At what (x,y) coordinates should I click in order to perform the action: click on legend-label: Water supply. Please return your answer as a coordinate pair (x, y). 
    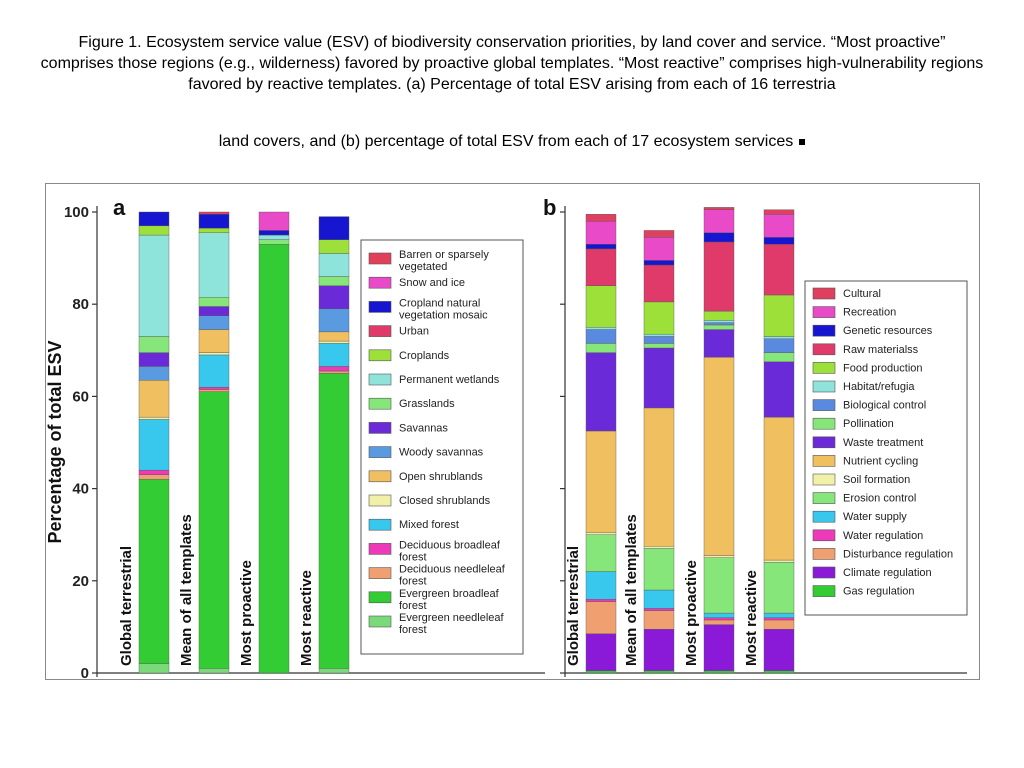
    Looking at the image, I should click on (875, 517).